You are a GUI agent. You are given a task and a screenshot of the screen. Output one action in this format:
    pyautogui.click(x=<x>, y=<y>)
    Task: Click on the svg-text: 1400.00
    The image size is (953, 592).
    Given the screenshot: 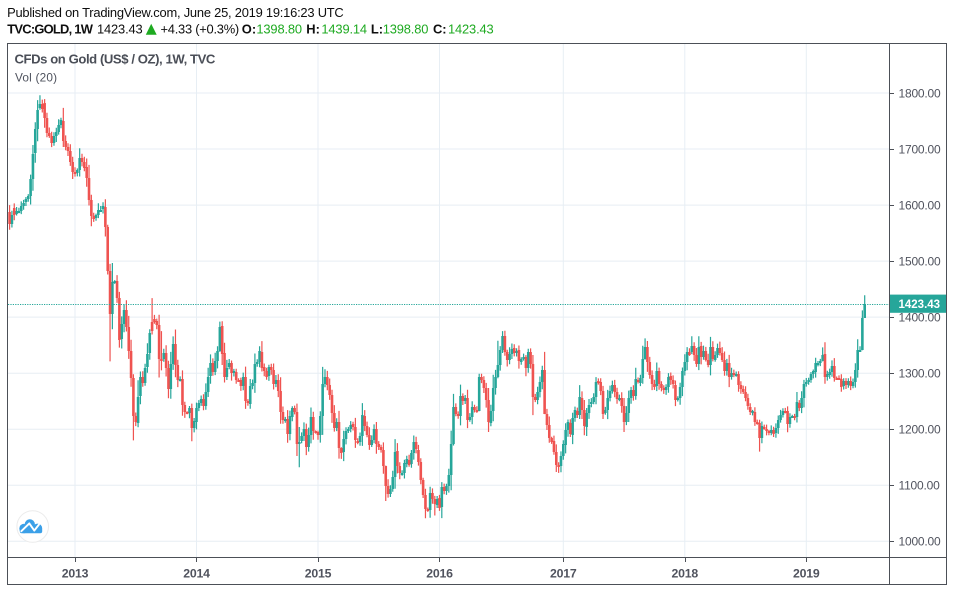 What is the action you would take?
    pyautogui.click(x=920, y=317)
    